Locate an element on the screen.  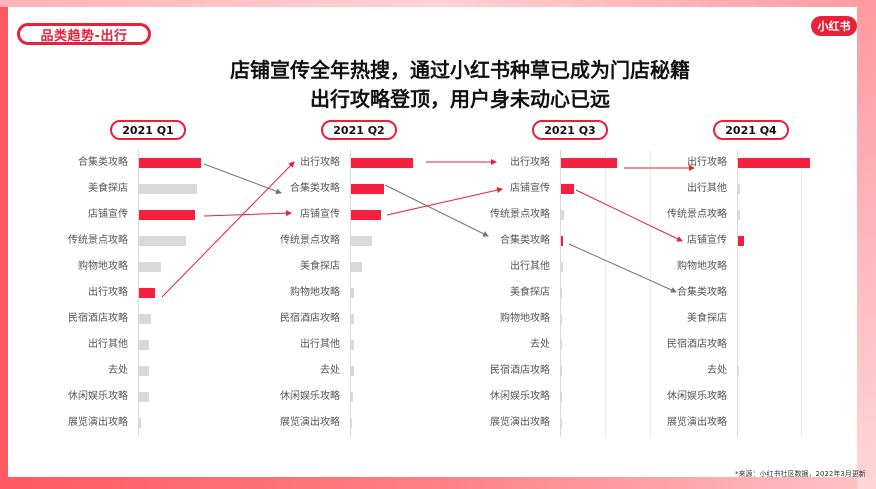
gridline-q3 is located at coordinates (605, 293).